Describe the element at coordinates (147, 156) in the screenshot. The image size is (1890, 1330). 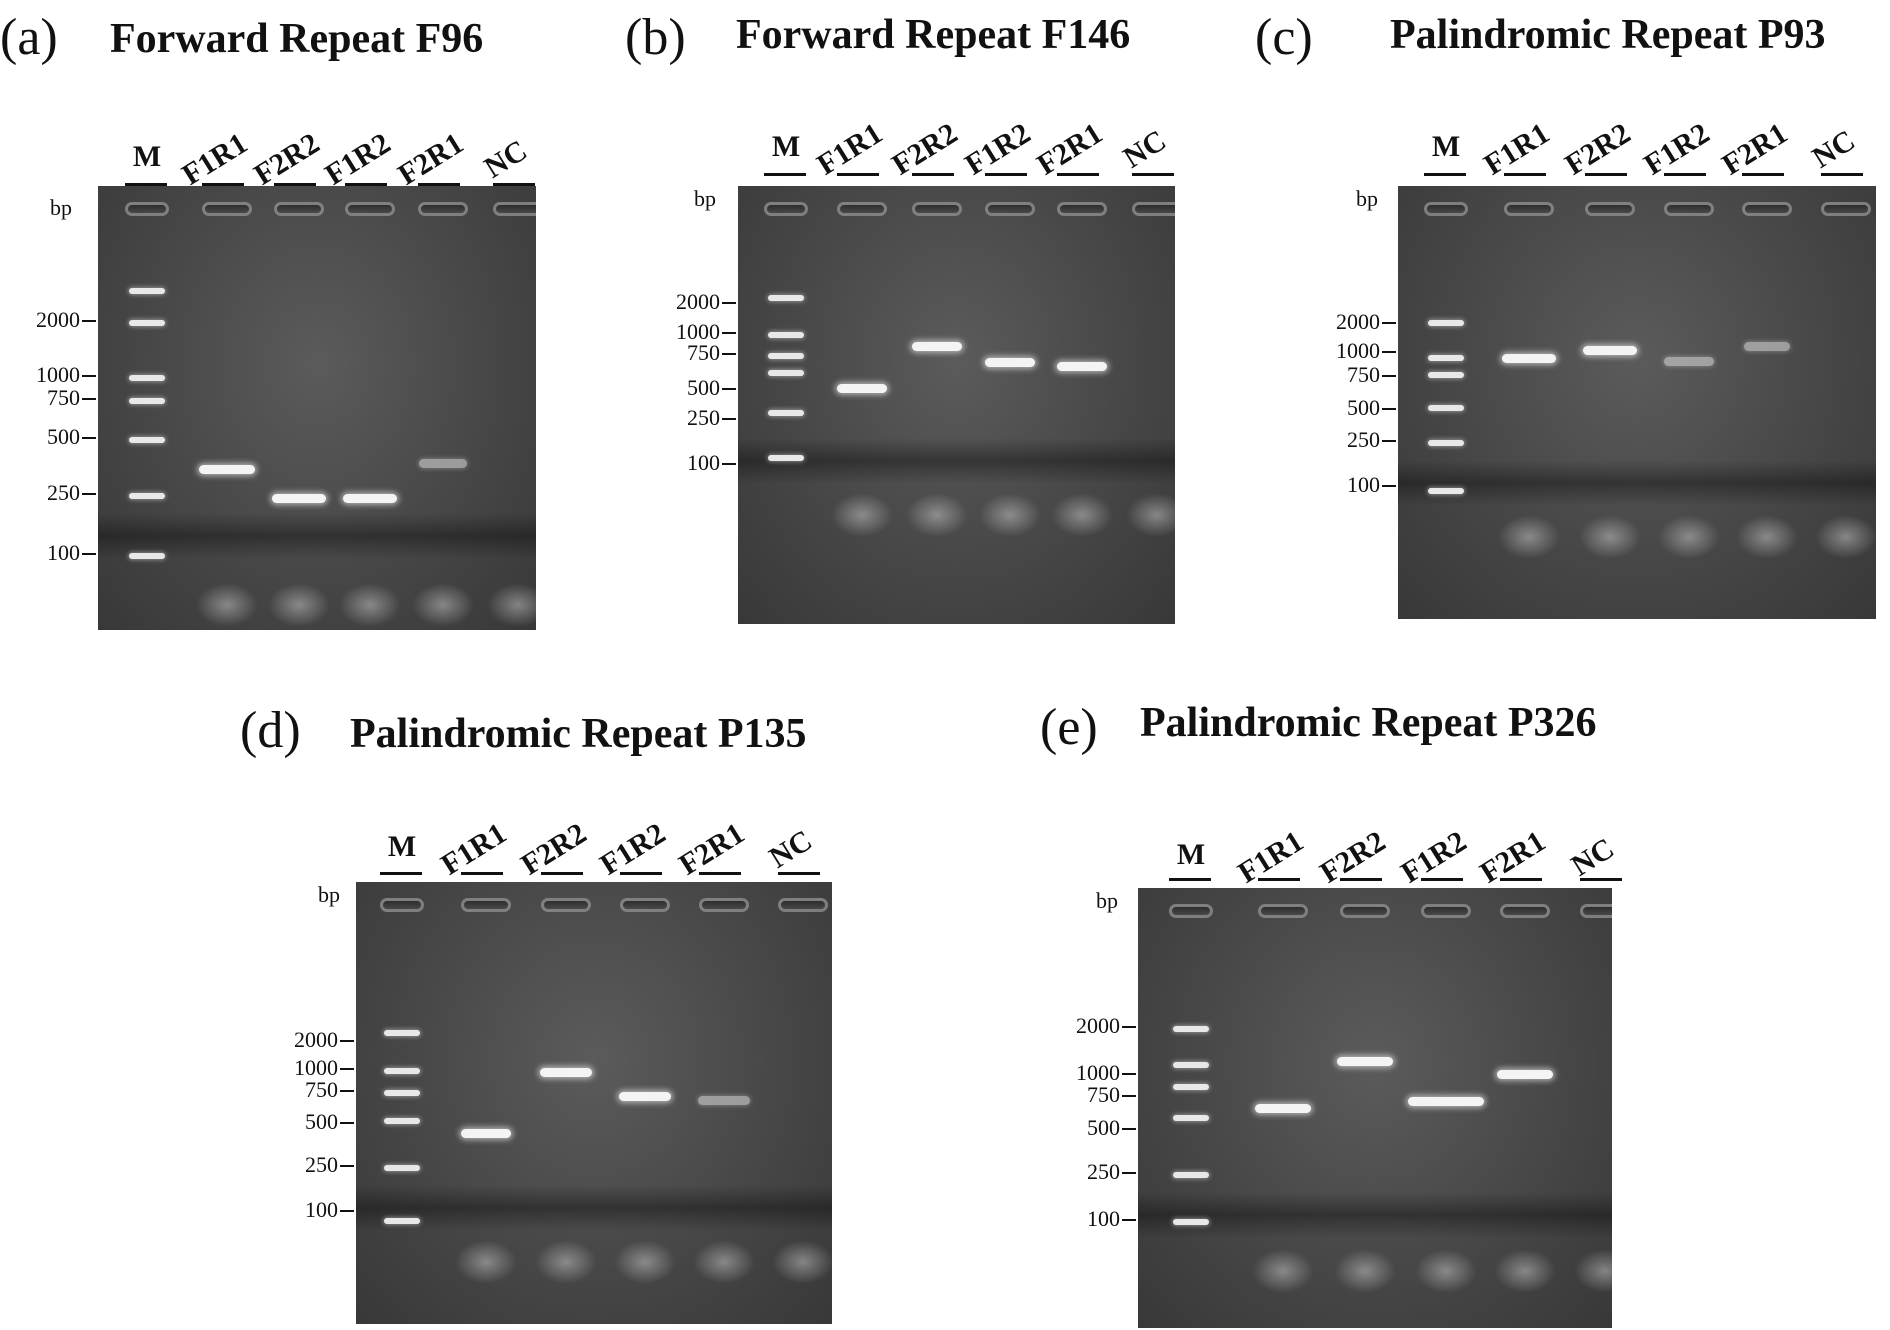
I see `lane-label-m: M` at that location.